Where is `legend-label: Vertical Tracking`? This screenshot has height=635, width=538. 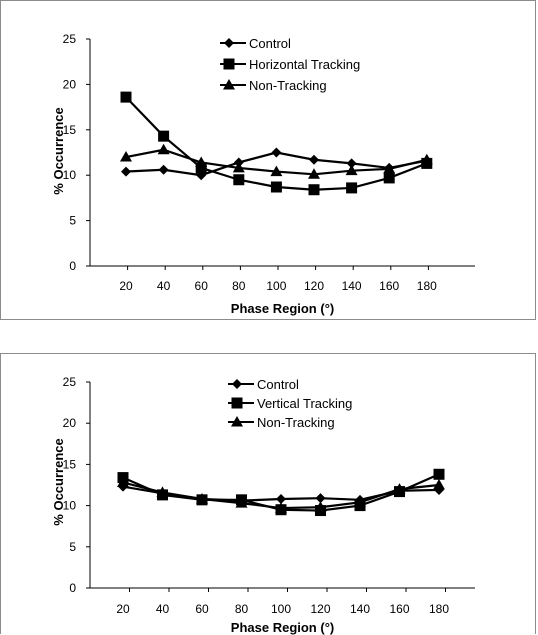
legend-label: Vertical Tracking is located at coordinates (304, 403).